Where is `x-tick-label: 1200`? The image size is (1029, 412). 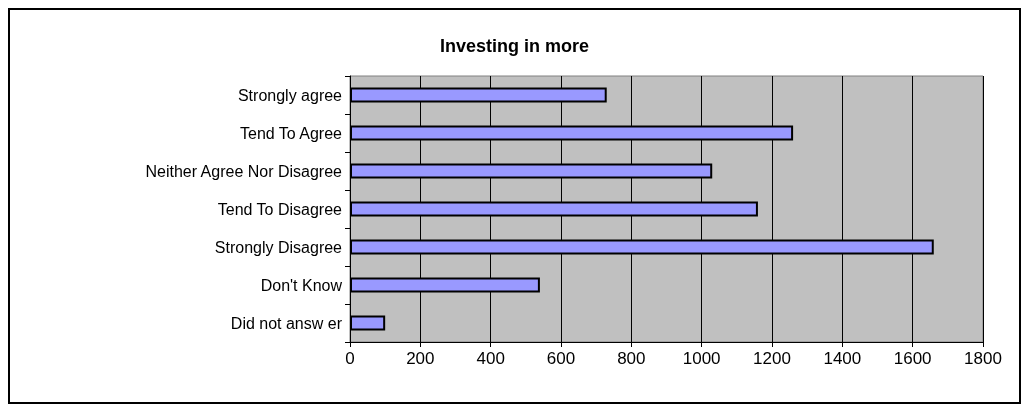
x-tick-label: 1200 is located at coordinates (772, 358).